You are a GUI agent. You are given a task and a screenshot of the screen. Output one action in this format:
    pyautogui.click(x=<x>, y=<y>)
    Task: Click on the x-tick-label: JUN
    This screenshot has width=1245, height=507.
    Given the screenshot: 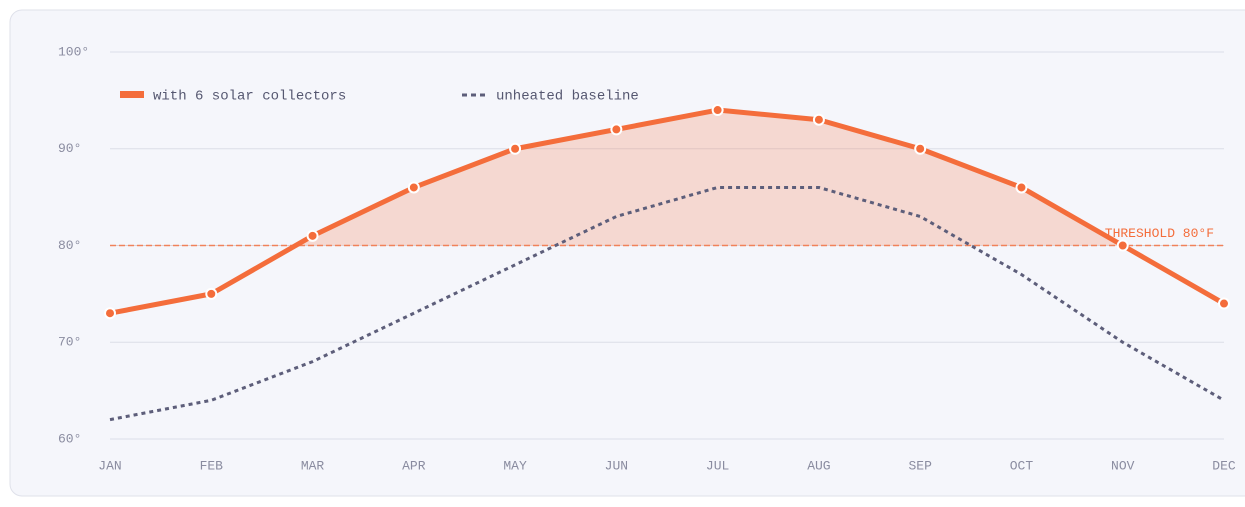 What is the action you would take?
    pyautogui.click(x=616, y=465)
    